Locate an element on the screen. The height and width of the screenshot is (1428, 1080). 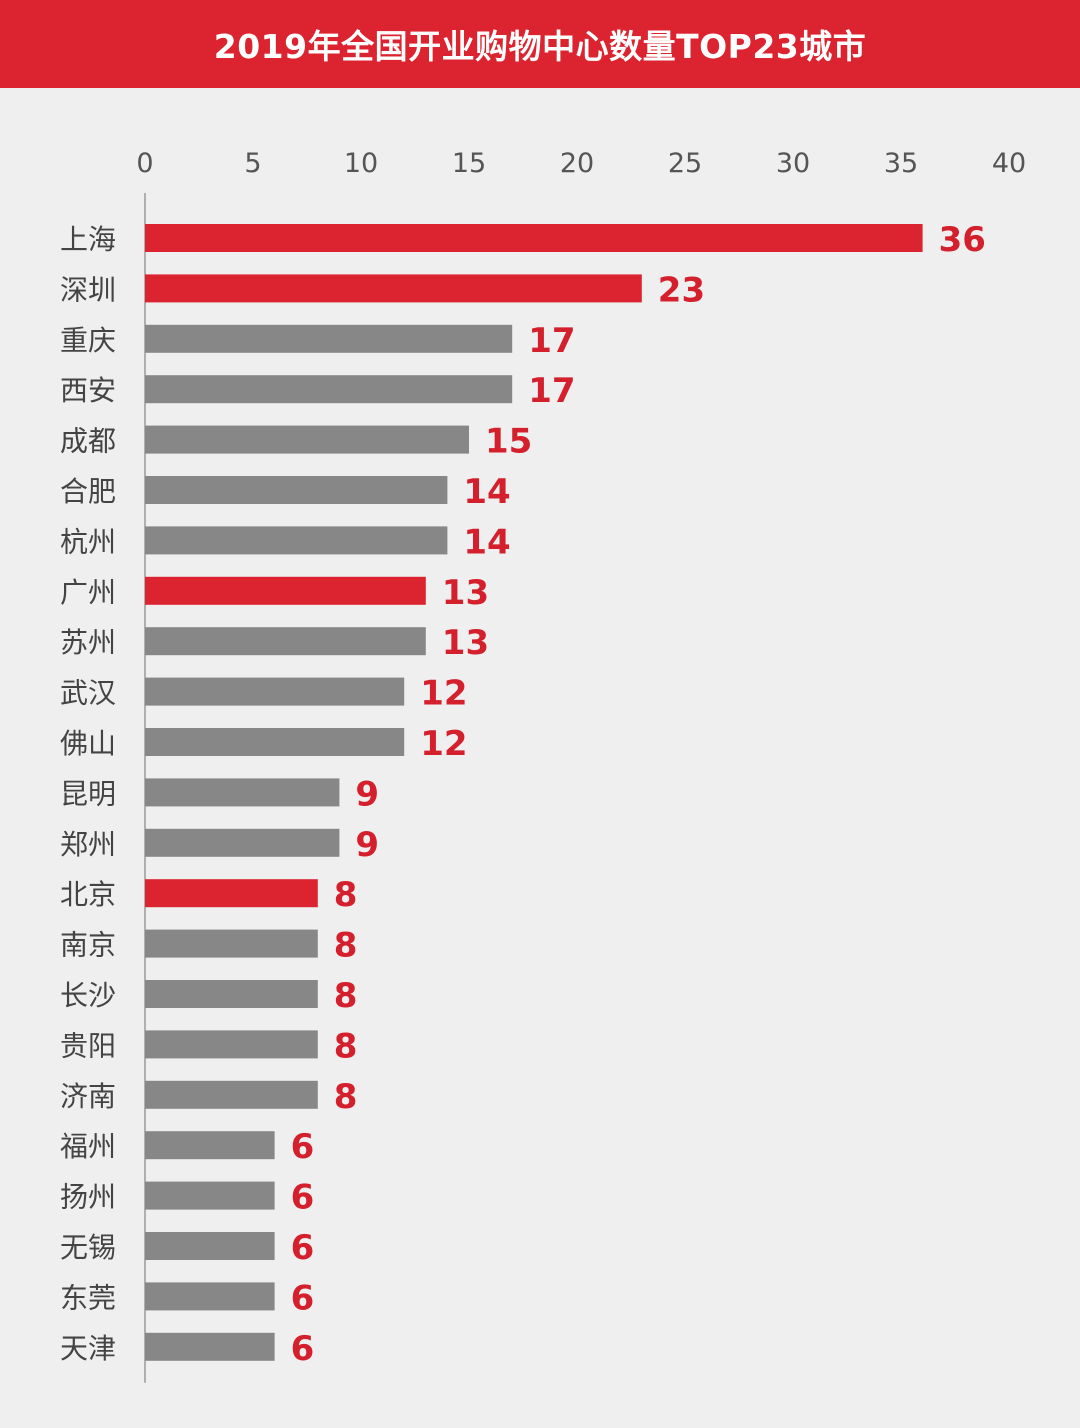
city-label: 重庆 is located at coordinates (88, 340).